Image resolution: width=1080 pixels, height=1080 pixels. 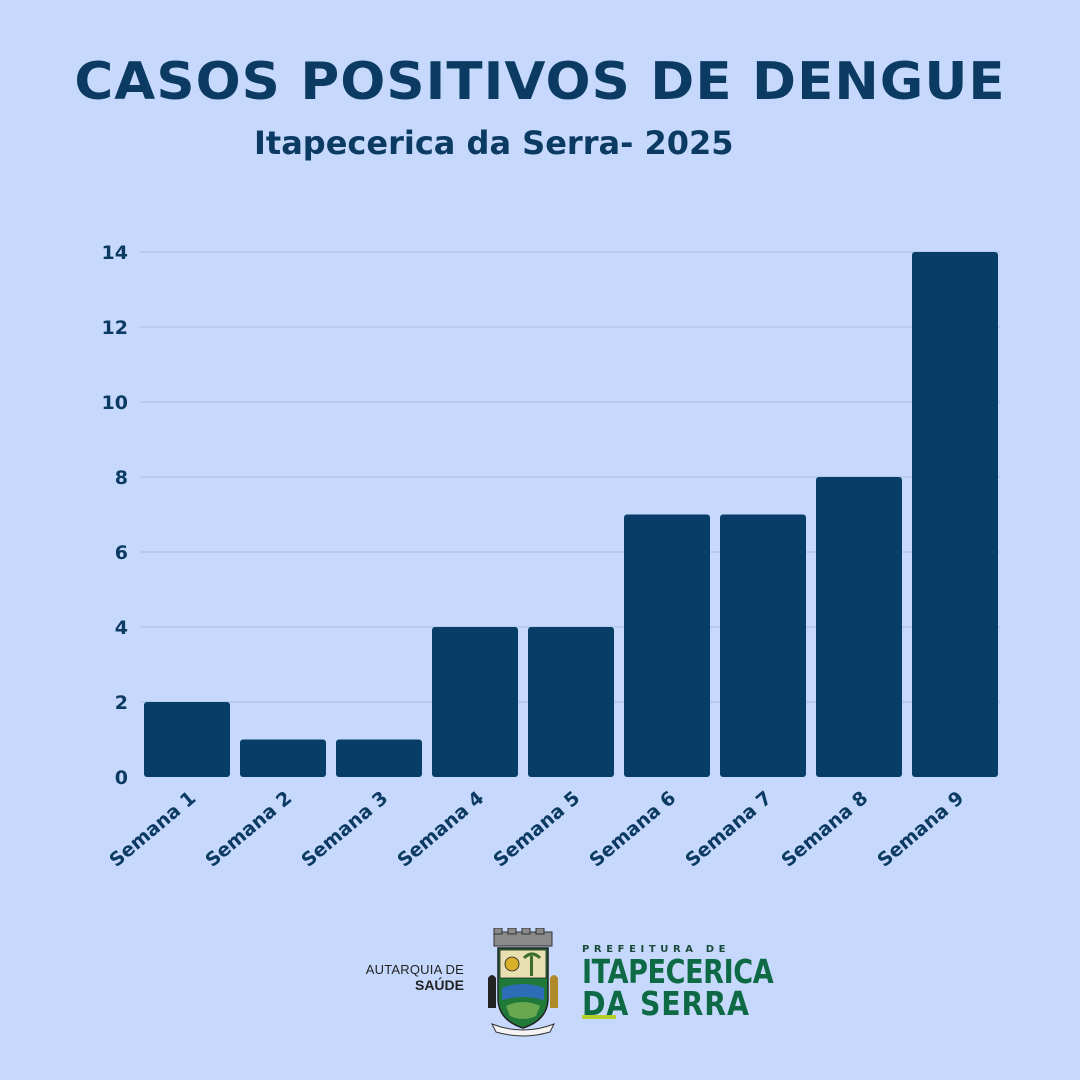 I want to click on prefeitura-line2: DA SERRA, so click(x=666, y=1003).